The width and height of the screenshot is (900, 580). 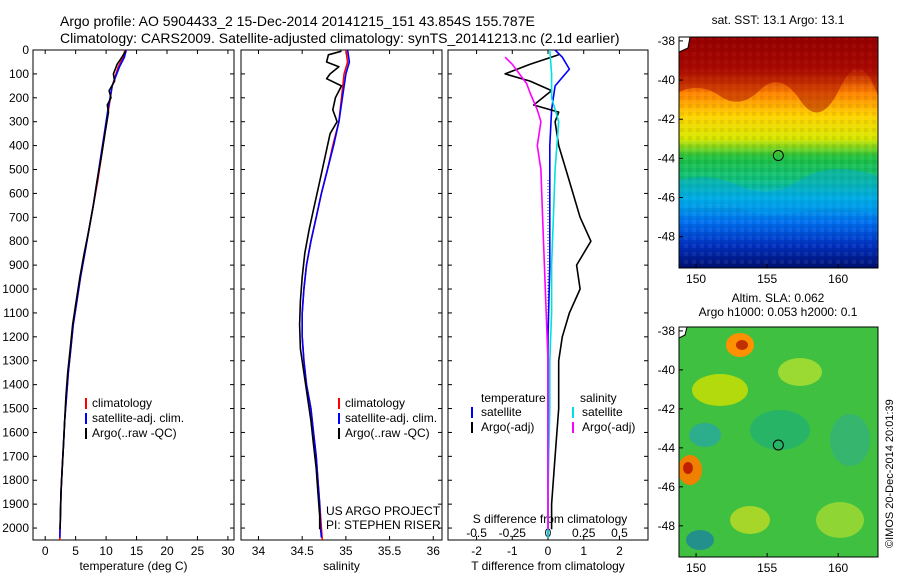 I want to click on project-label: US ARGO PROJECT, so click(x=383, y=511).